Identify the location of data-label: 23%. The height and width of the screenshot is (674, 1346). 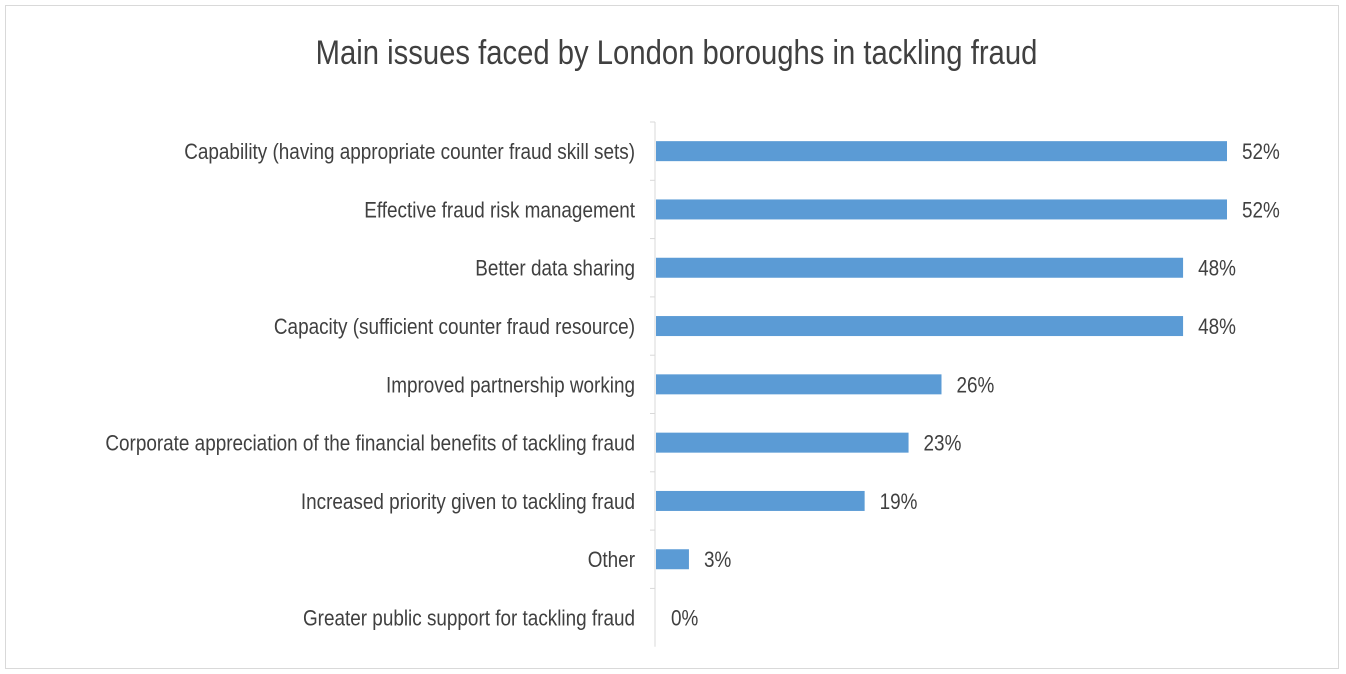
(943, 443).